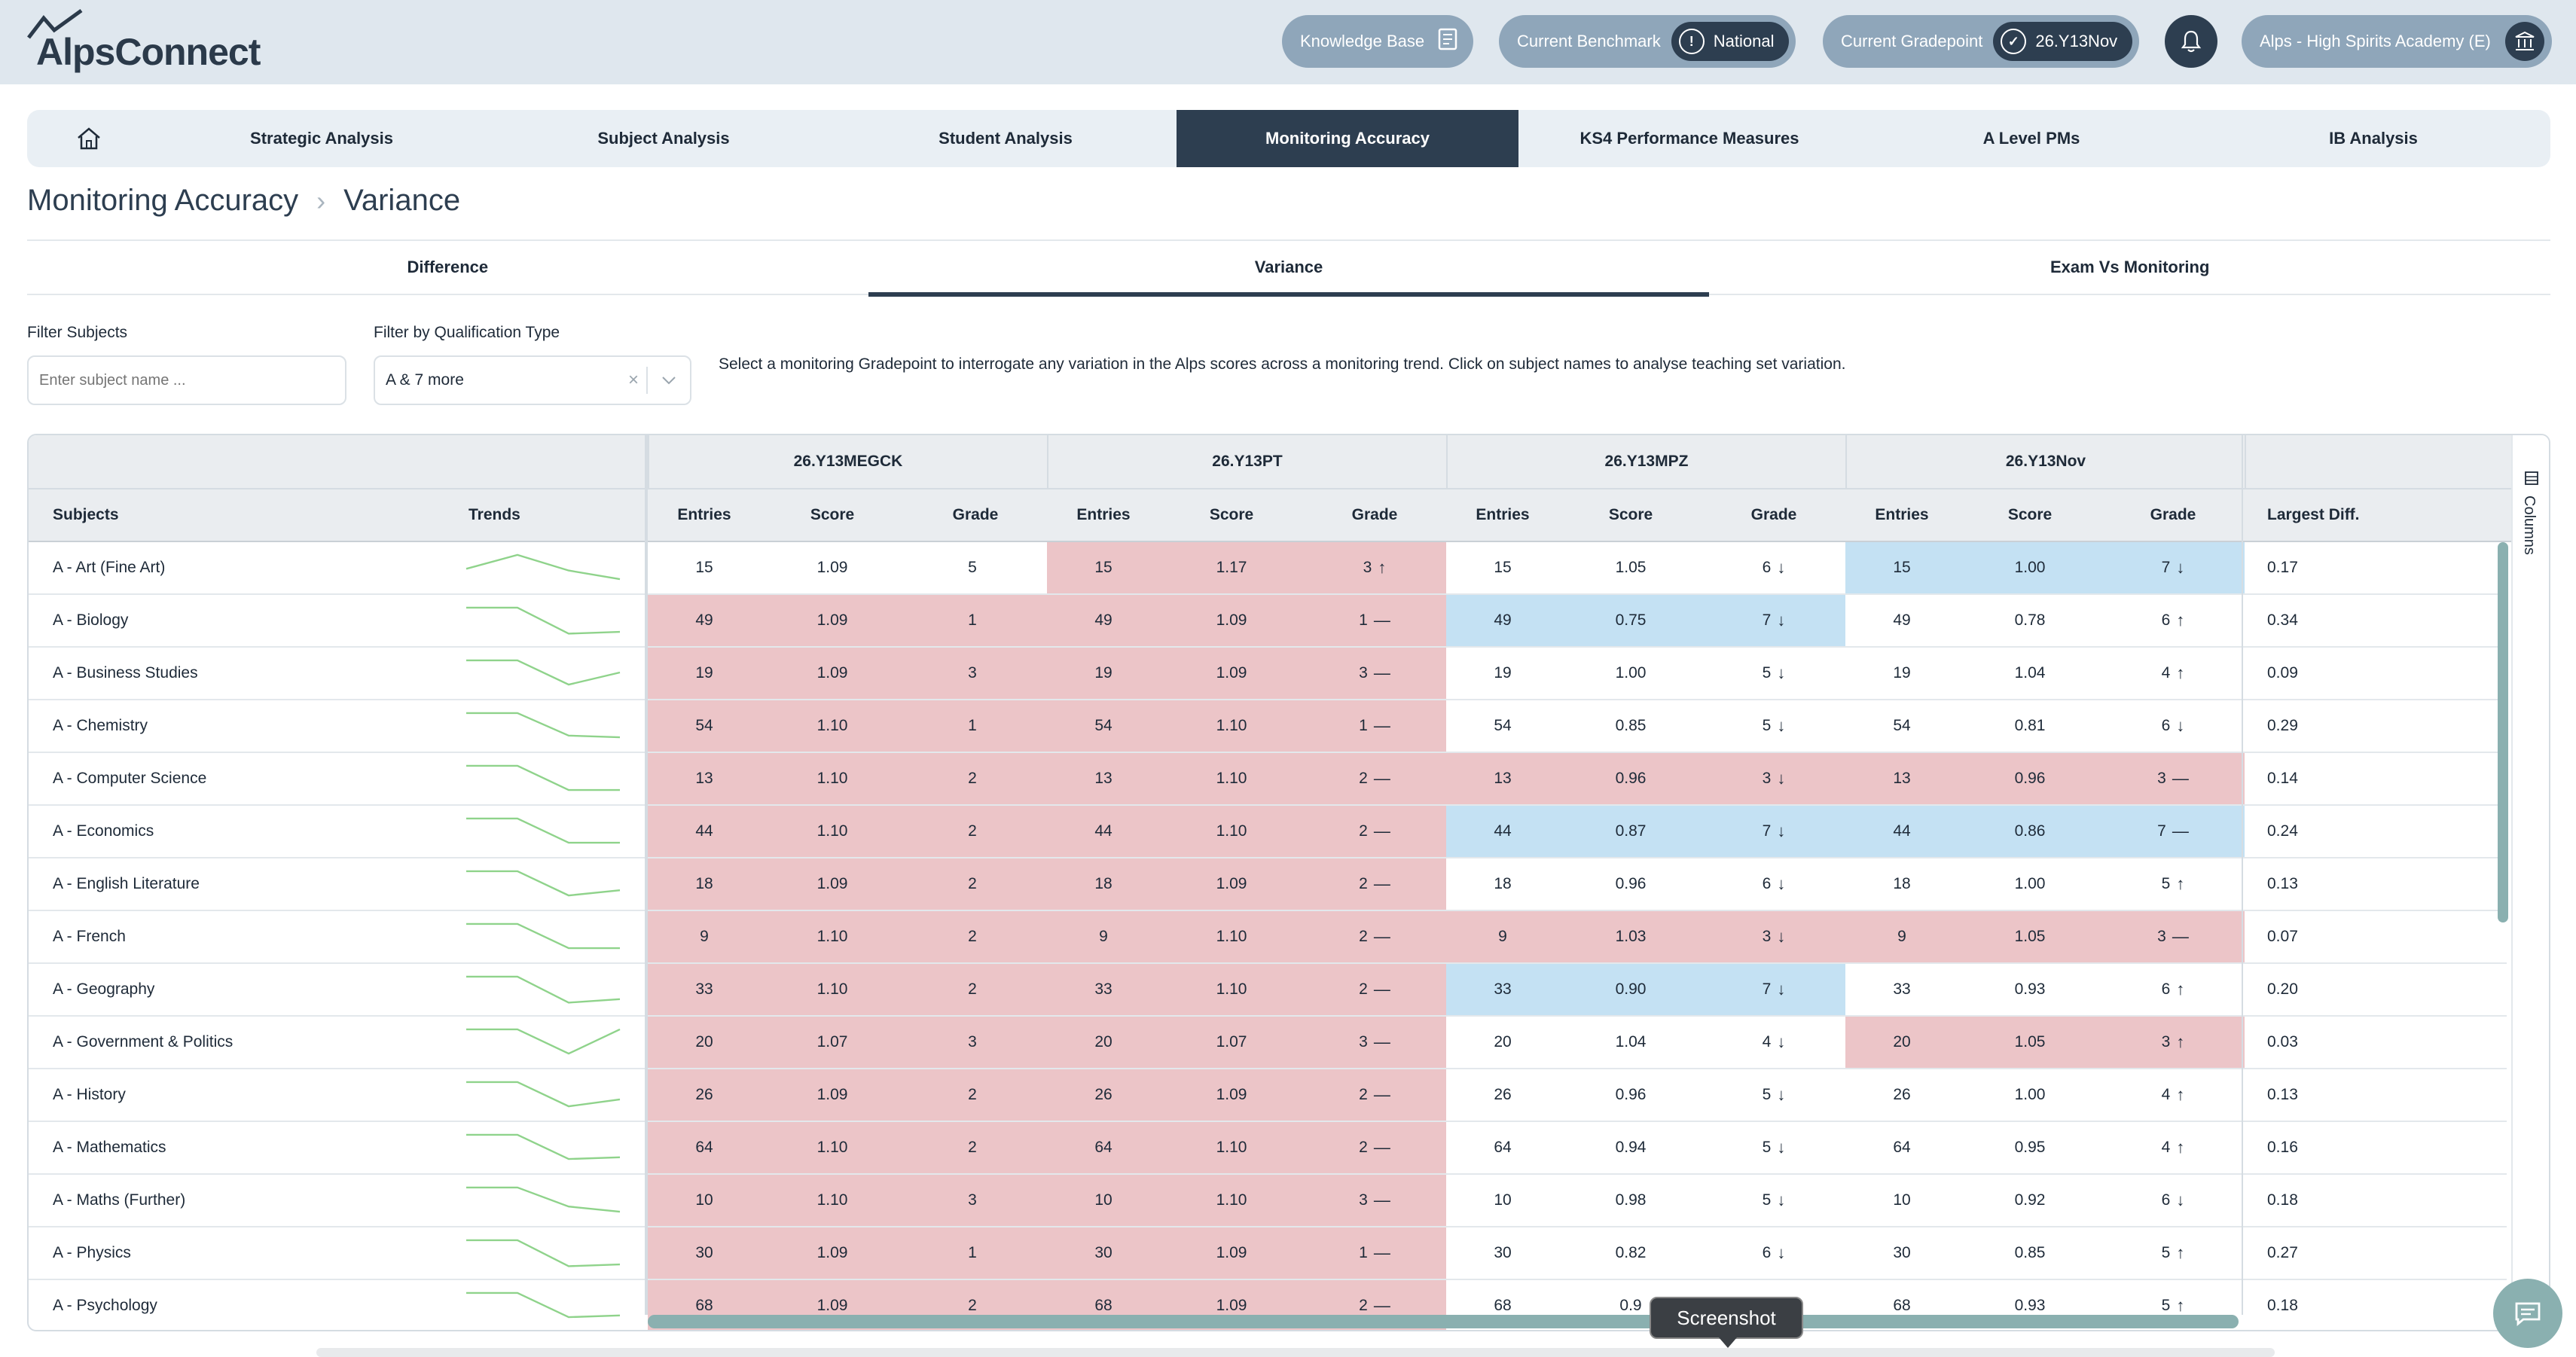  Describe the element at coordinates (1902, 1042) in the screenshot. I see `entries-cell: 20` at that location.